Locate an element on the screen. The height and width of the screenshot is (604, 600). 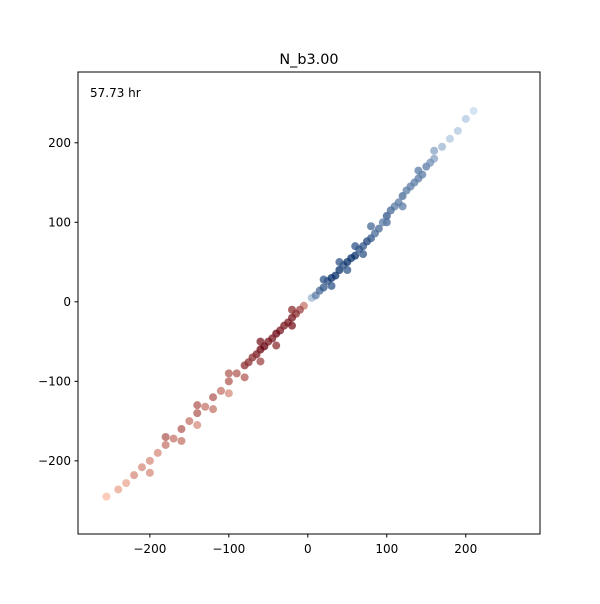
x-tick-label: 100 is located at coordinates (386, 549).